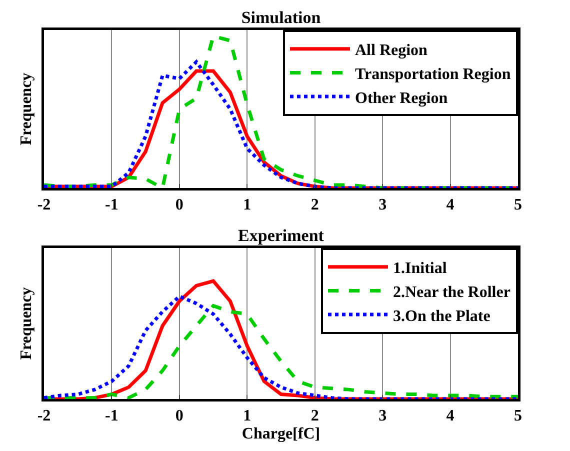 The width and height of the screenshot is (570, 451). What do you see at coordinates (401, 98) in the screenshot?
I see `legend-label: Other Region` at bounding box center [401, 98].